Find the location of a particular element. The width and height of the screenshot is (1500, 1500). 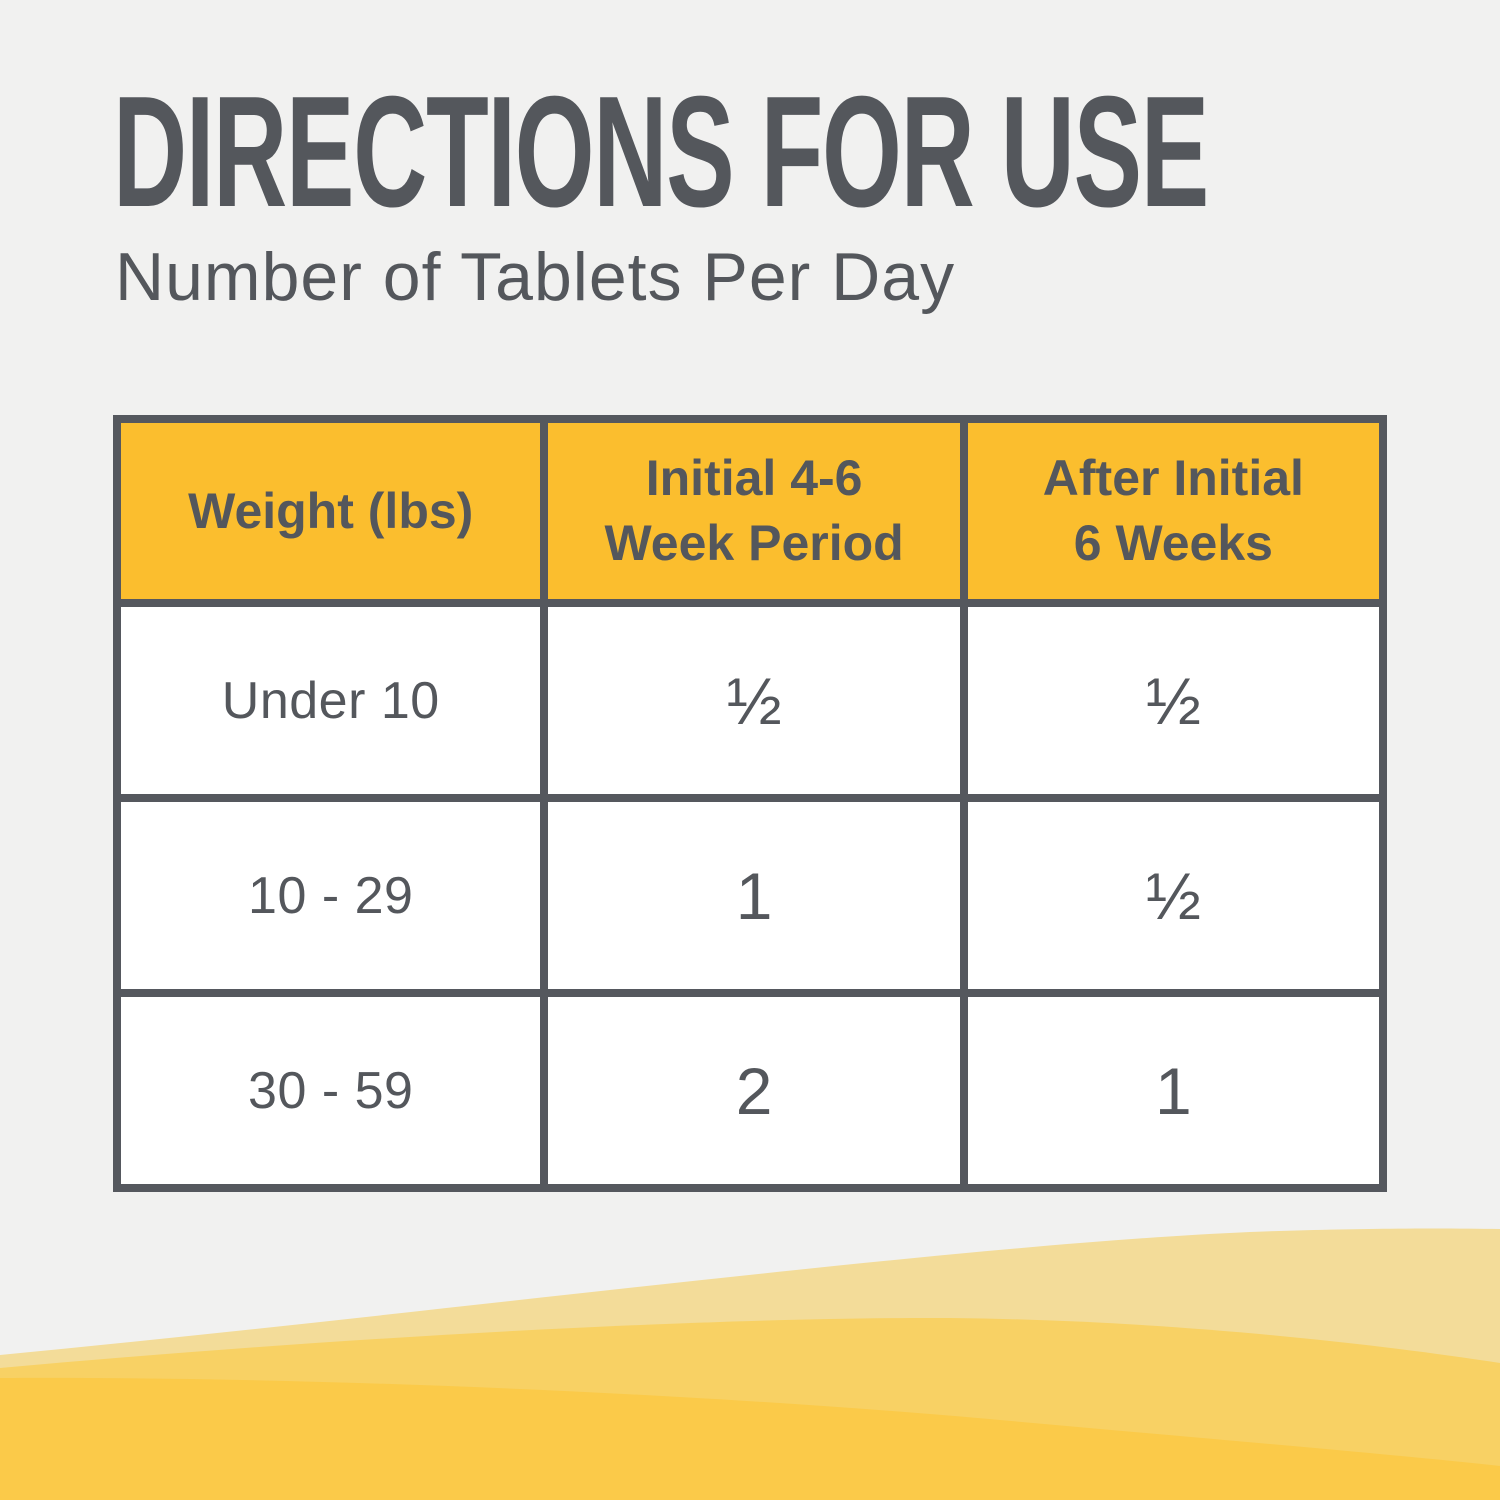

header-line: Week Period is located at coordinates (754, 543).